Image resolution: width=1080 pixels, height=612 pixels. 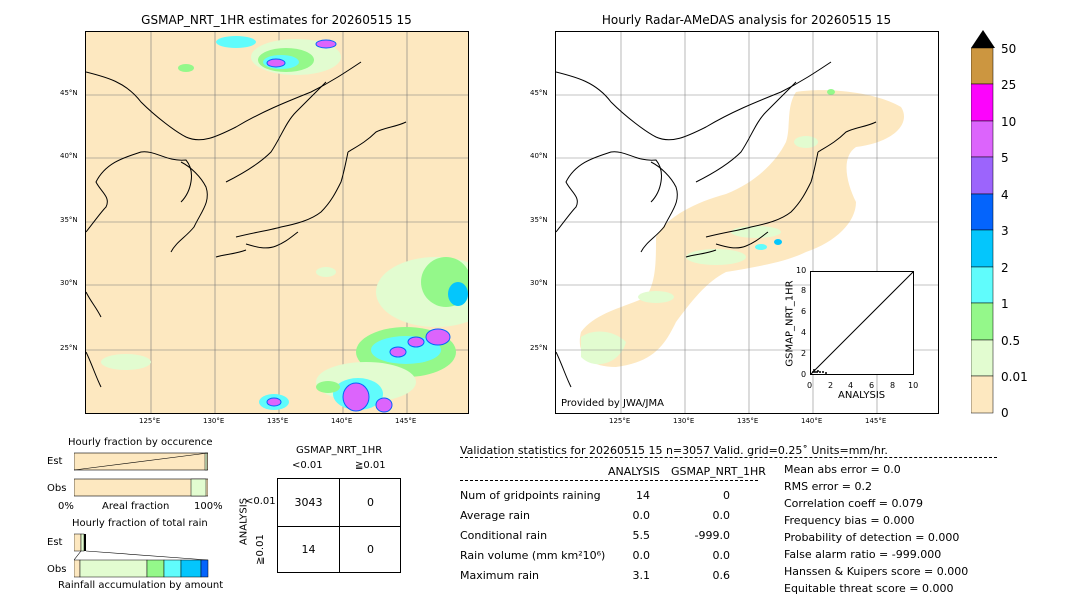 What do you see at coordinates (308, 549) in the screenshot?
I see `contingency-cell: 14` at bounding box center [308, 549].